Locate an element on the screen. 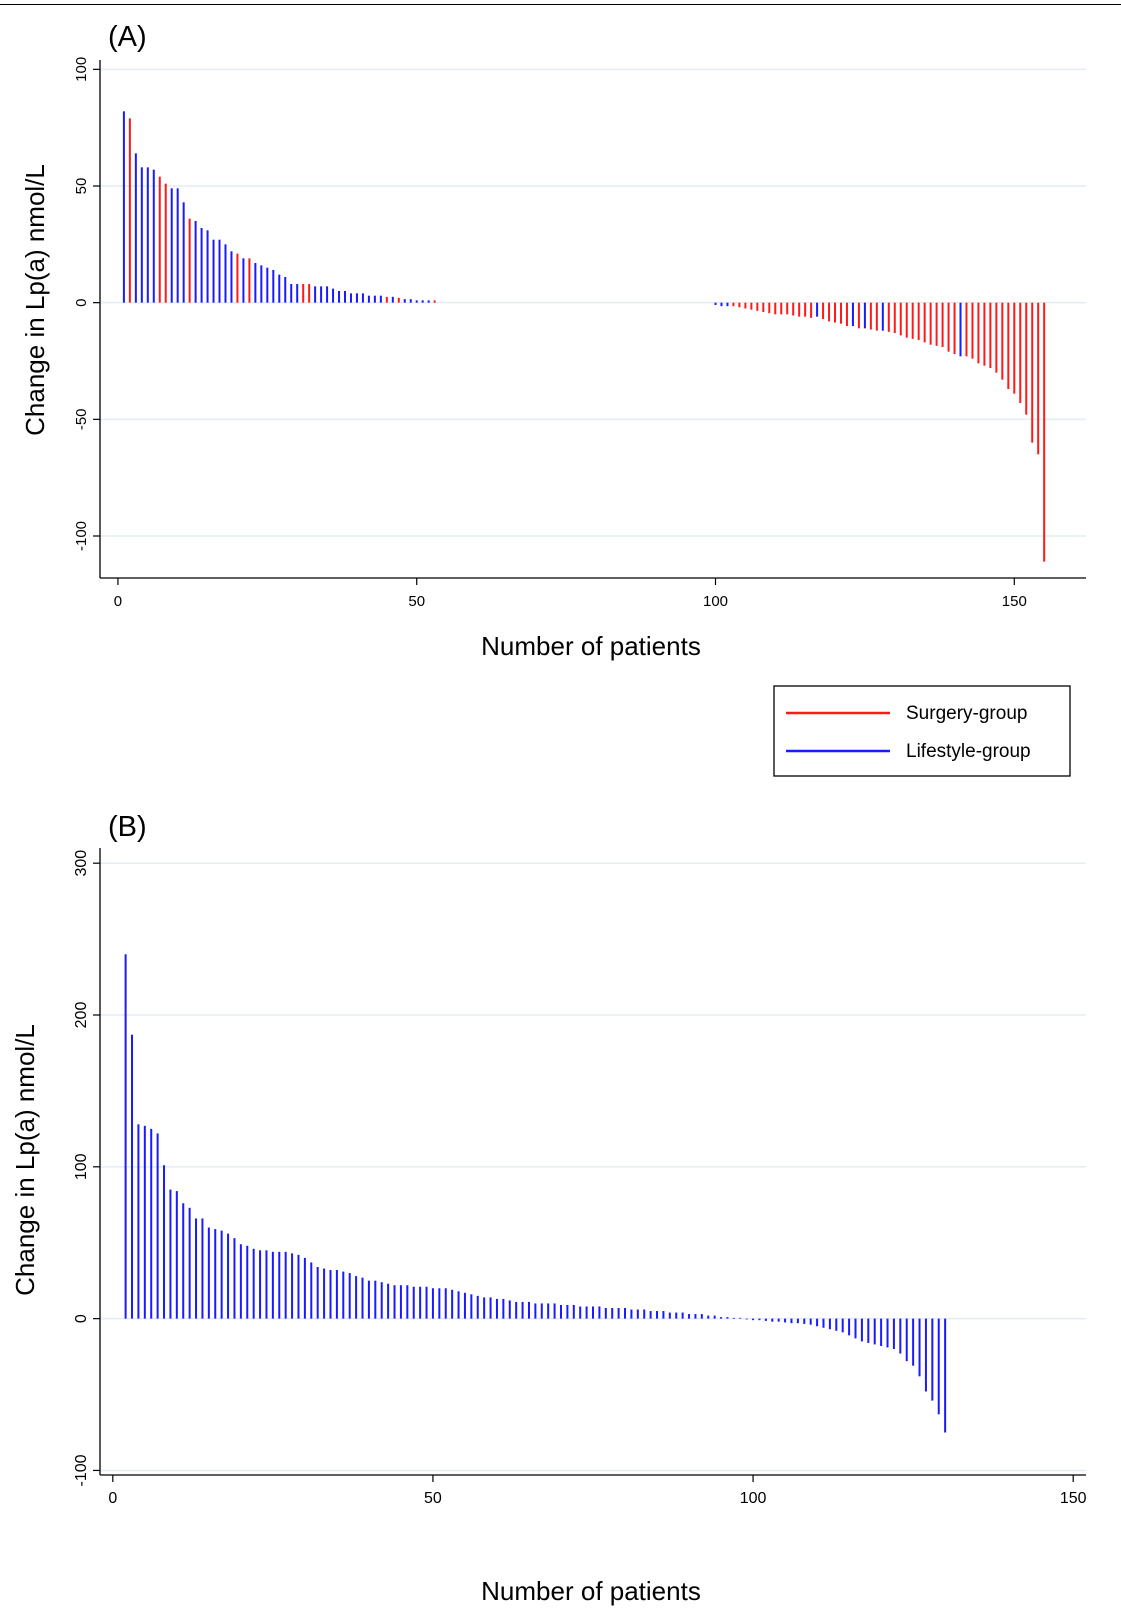  x-tick-label: 50 is located at coordinates (433, 1498).